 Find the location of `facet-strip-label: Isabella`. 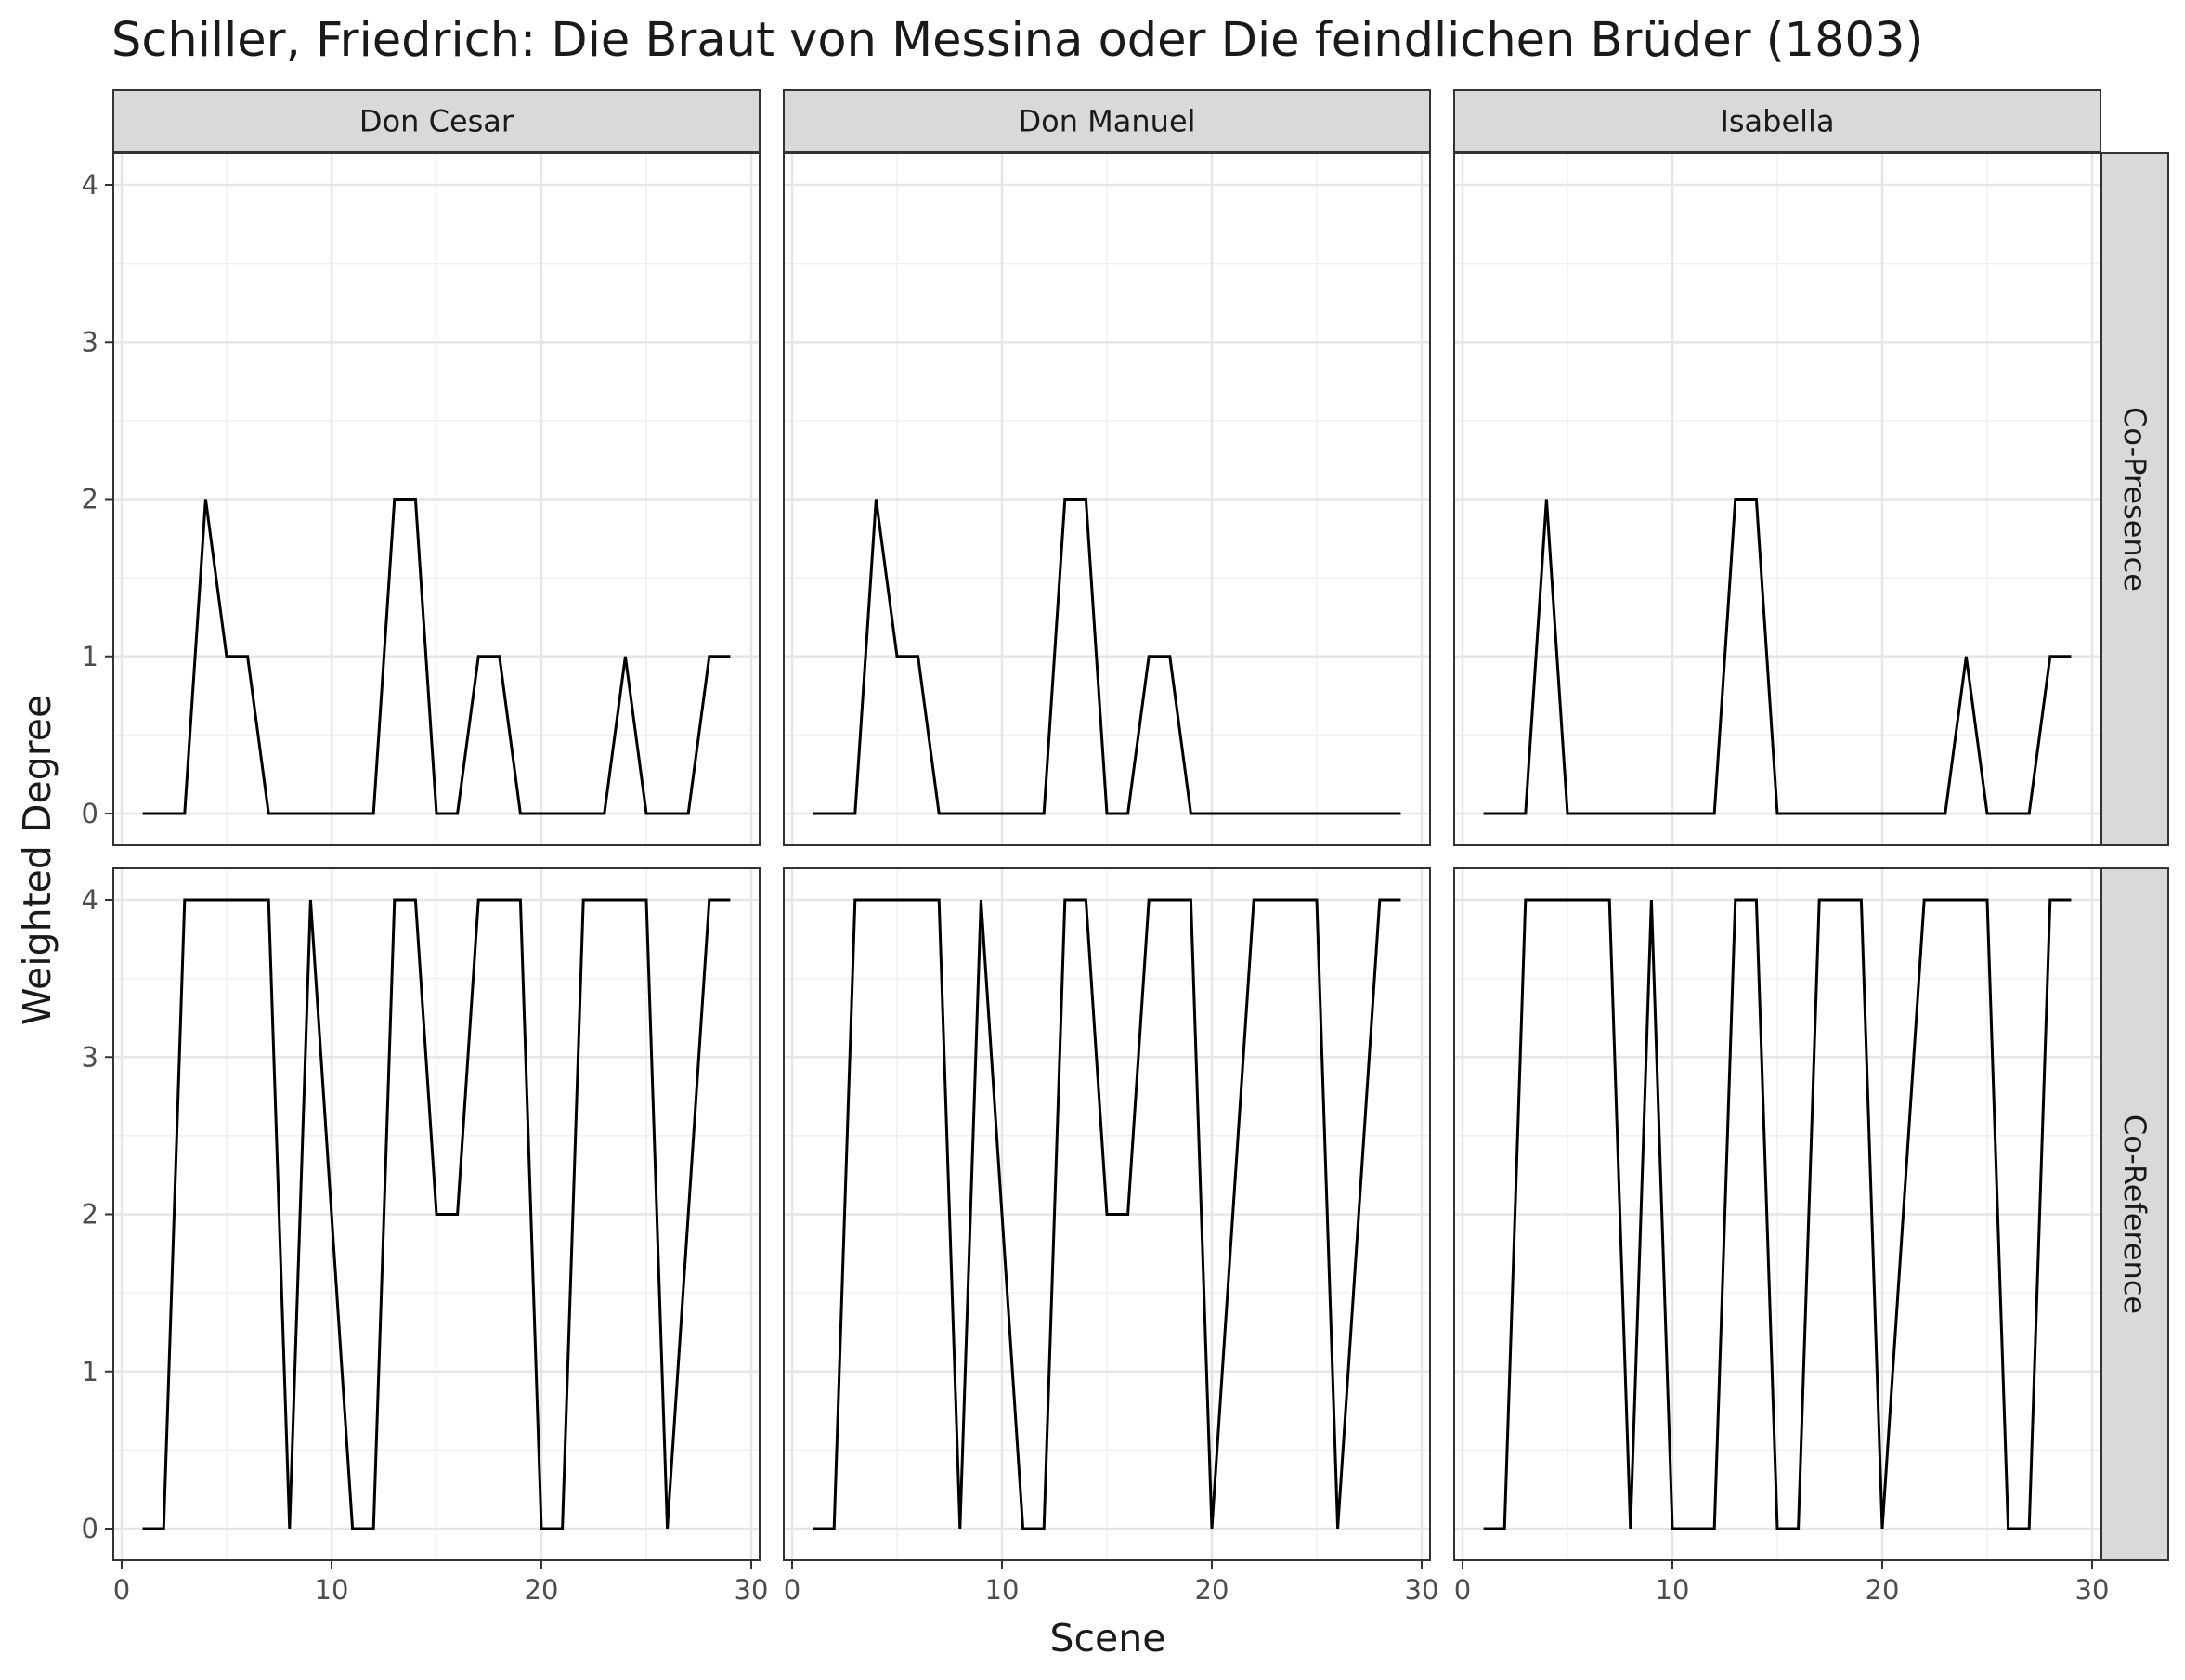

facet-strip-label: Isabella is located at coordinates (1777, 121).